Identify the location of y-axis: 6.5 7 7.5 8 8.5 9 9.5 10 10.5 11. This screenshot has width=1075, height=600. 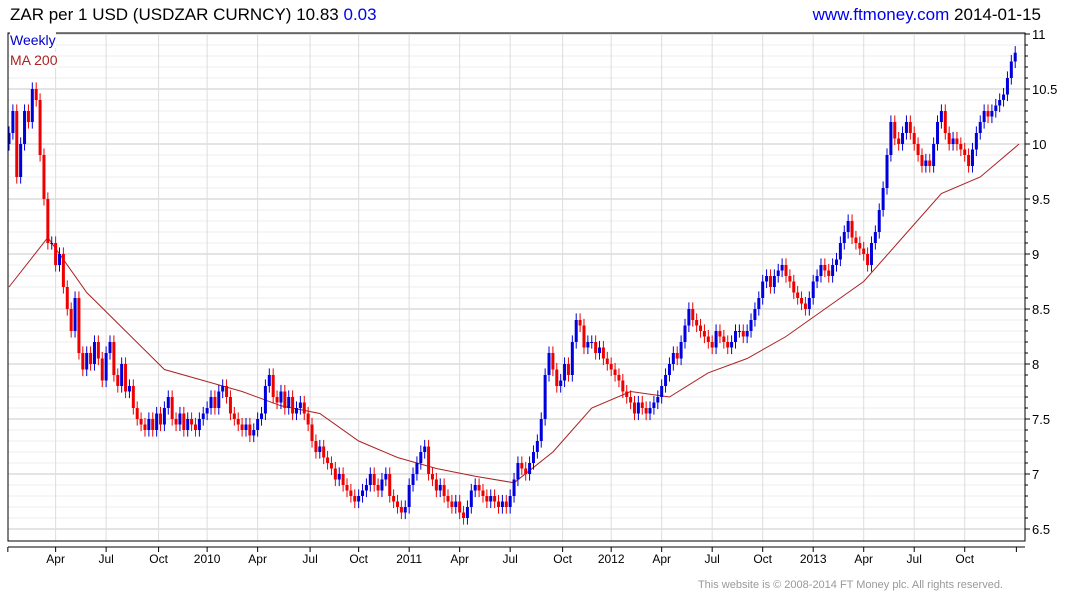
(1041, 282).